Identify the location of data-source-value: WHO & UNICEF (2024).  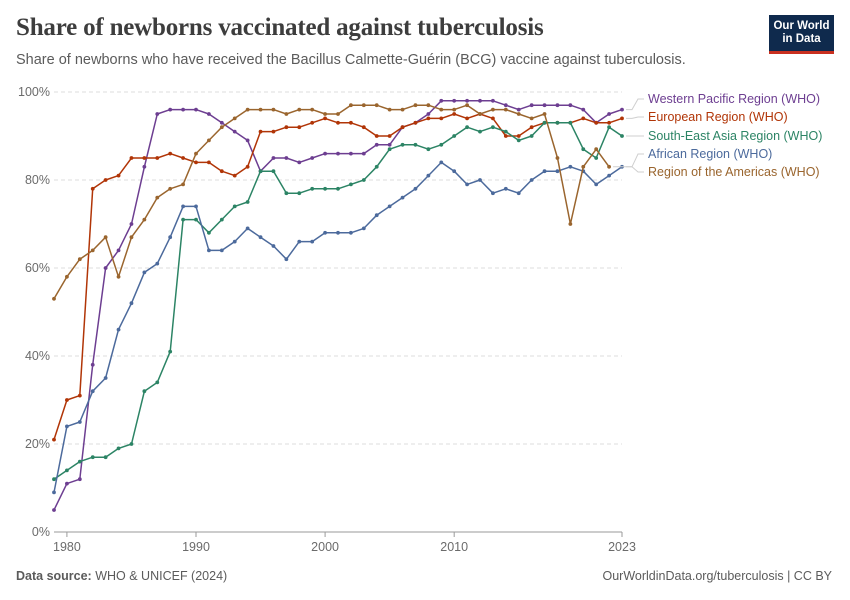
(161, 576).